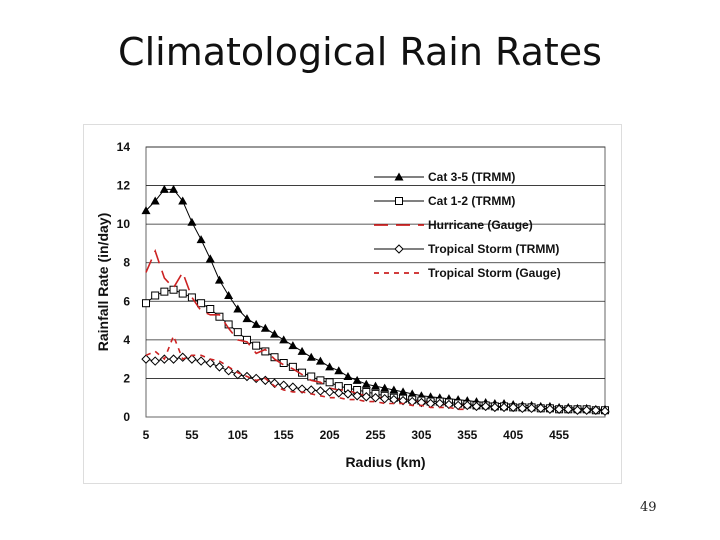 The width and height of the screenshot is (720, 540). What do you see at coordinates (385, 462) in the screenshot?
I see `x-axis-label: Radius (km)` at bounding box center [385, 462].